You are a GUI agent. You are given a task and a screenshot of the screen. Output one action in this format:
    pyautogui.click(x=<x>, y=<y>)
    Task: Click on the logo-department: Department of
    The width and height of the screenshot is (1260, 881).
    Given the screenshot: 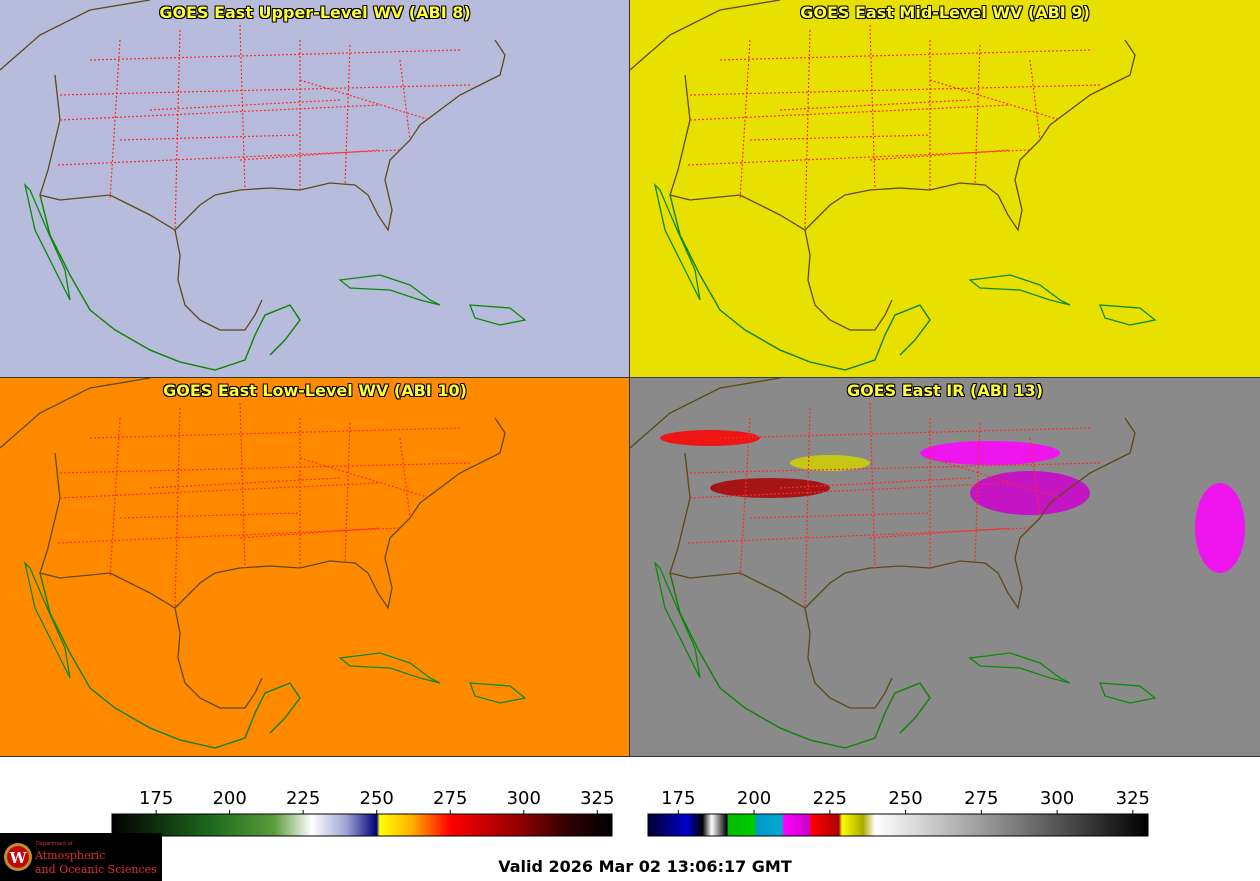 What is the action you would take?
    pyautogui.click(x=54, y=844)
    